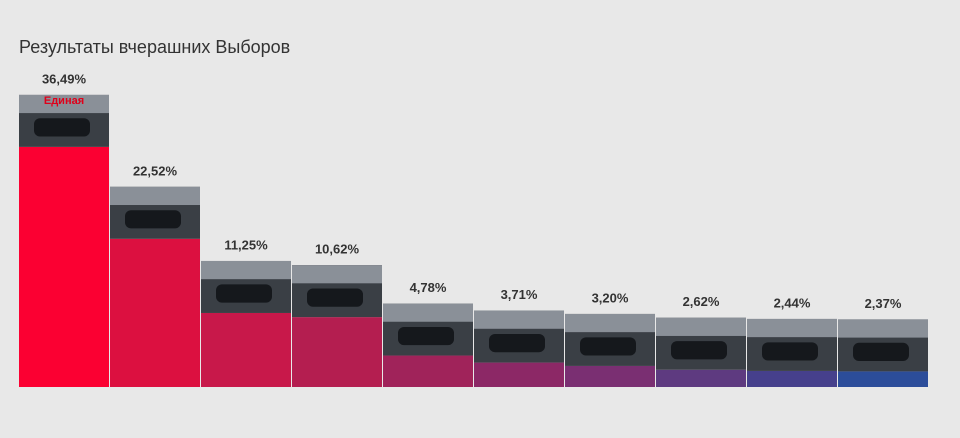  Describe the element at coordinates (701, 301) in the screenshot. I see `value-label: 2,62%` at that location.